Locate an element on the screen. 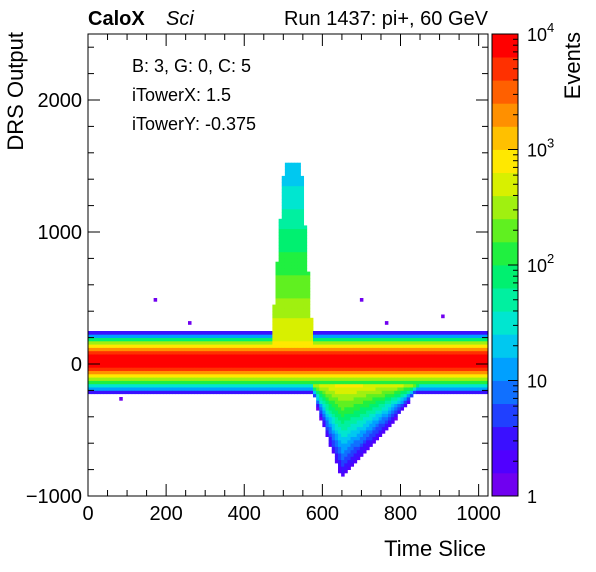  z-tick-label: 102 is located at coordinates (540, 263).